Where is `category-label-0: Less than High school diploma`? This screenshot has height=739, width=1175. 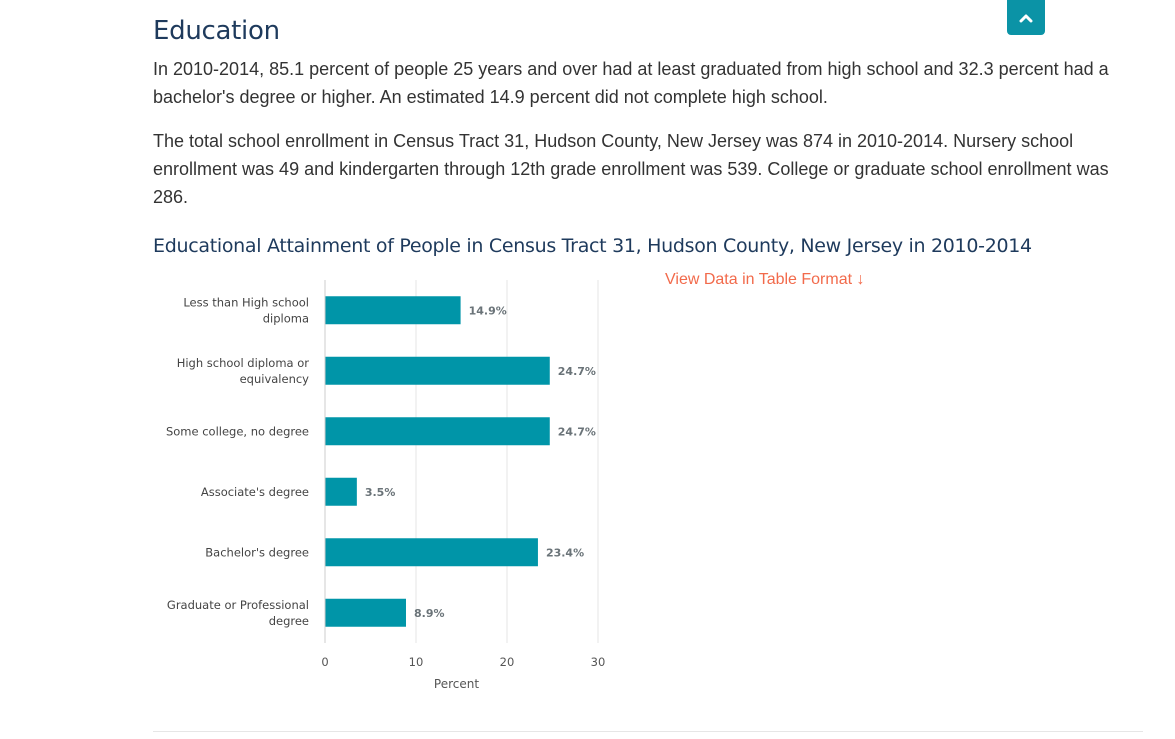
category-label-0: Less than High school diploma is located at coordinates (246, 310).